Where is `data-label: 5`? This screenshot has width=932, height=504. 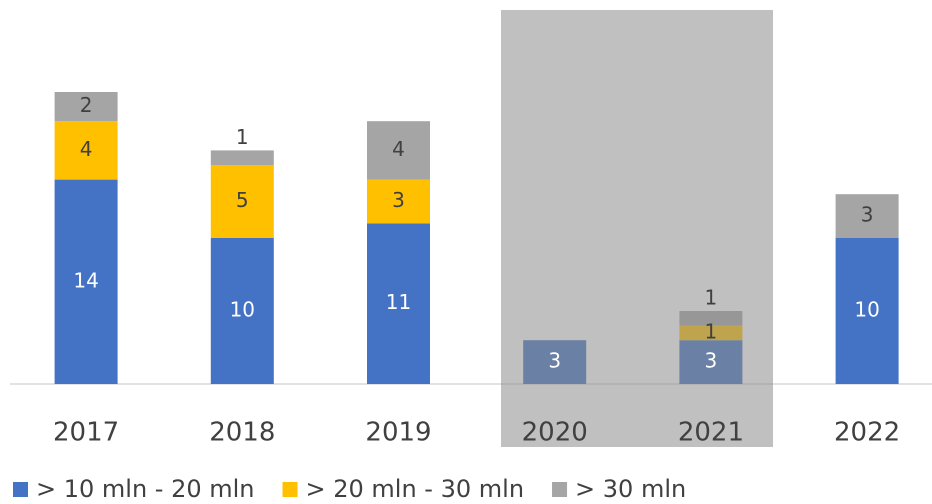 data-label: 5 is located at coordinates (242, 200).